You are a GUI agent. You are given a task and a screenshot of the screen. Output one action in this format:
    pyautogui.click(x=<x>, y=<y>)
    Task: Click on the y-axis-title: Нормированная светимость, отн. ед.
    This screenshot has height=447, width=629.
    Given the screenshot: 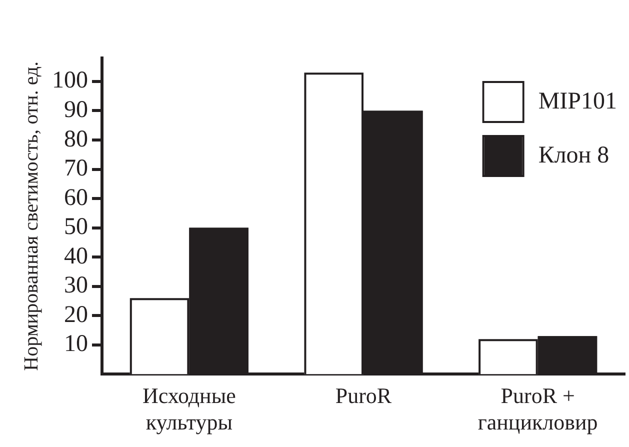 What is the action you would take?
    pyautogui.click(x=31, y=216)
    